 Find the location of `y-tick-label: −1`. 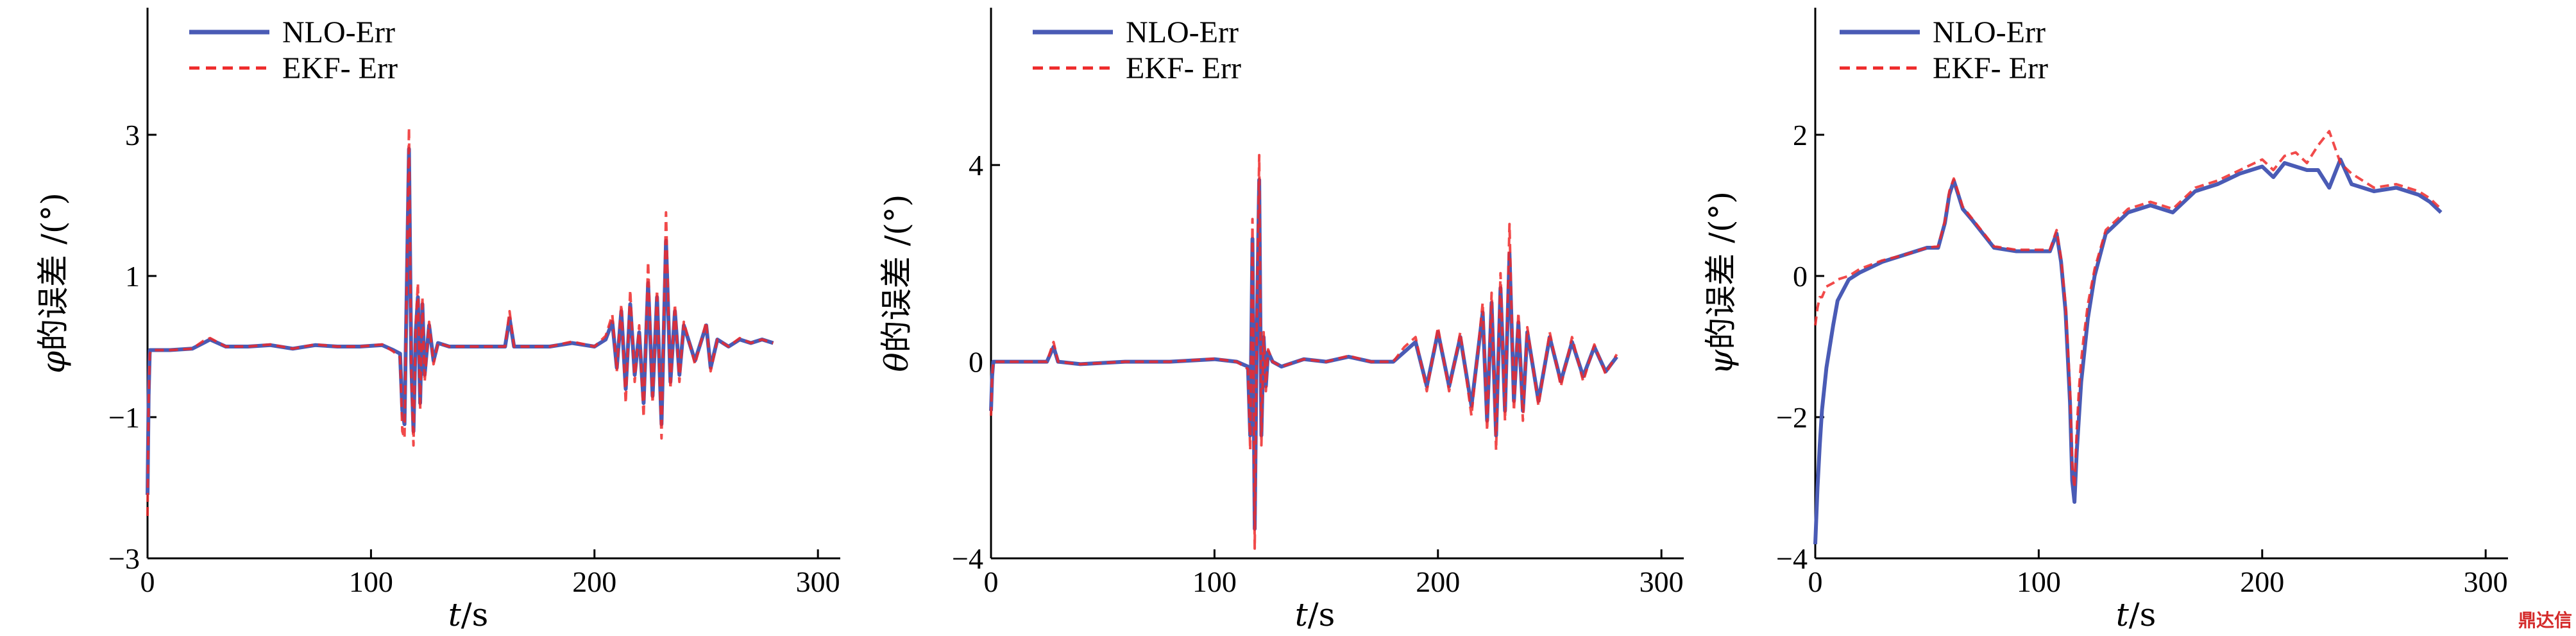

y-tick-label: −1 is located at coordinates (124, 417).